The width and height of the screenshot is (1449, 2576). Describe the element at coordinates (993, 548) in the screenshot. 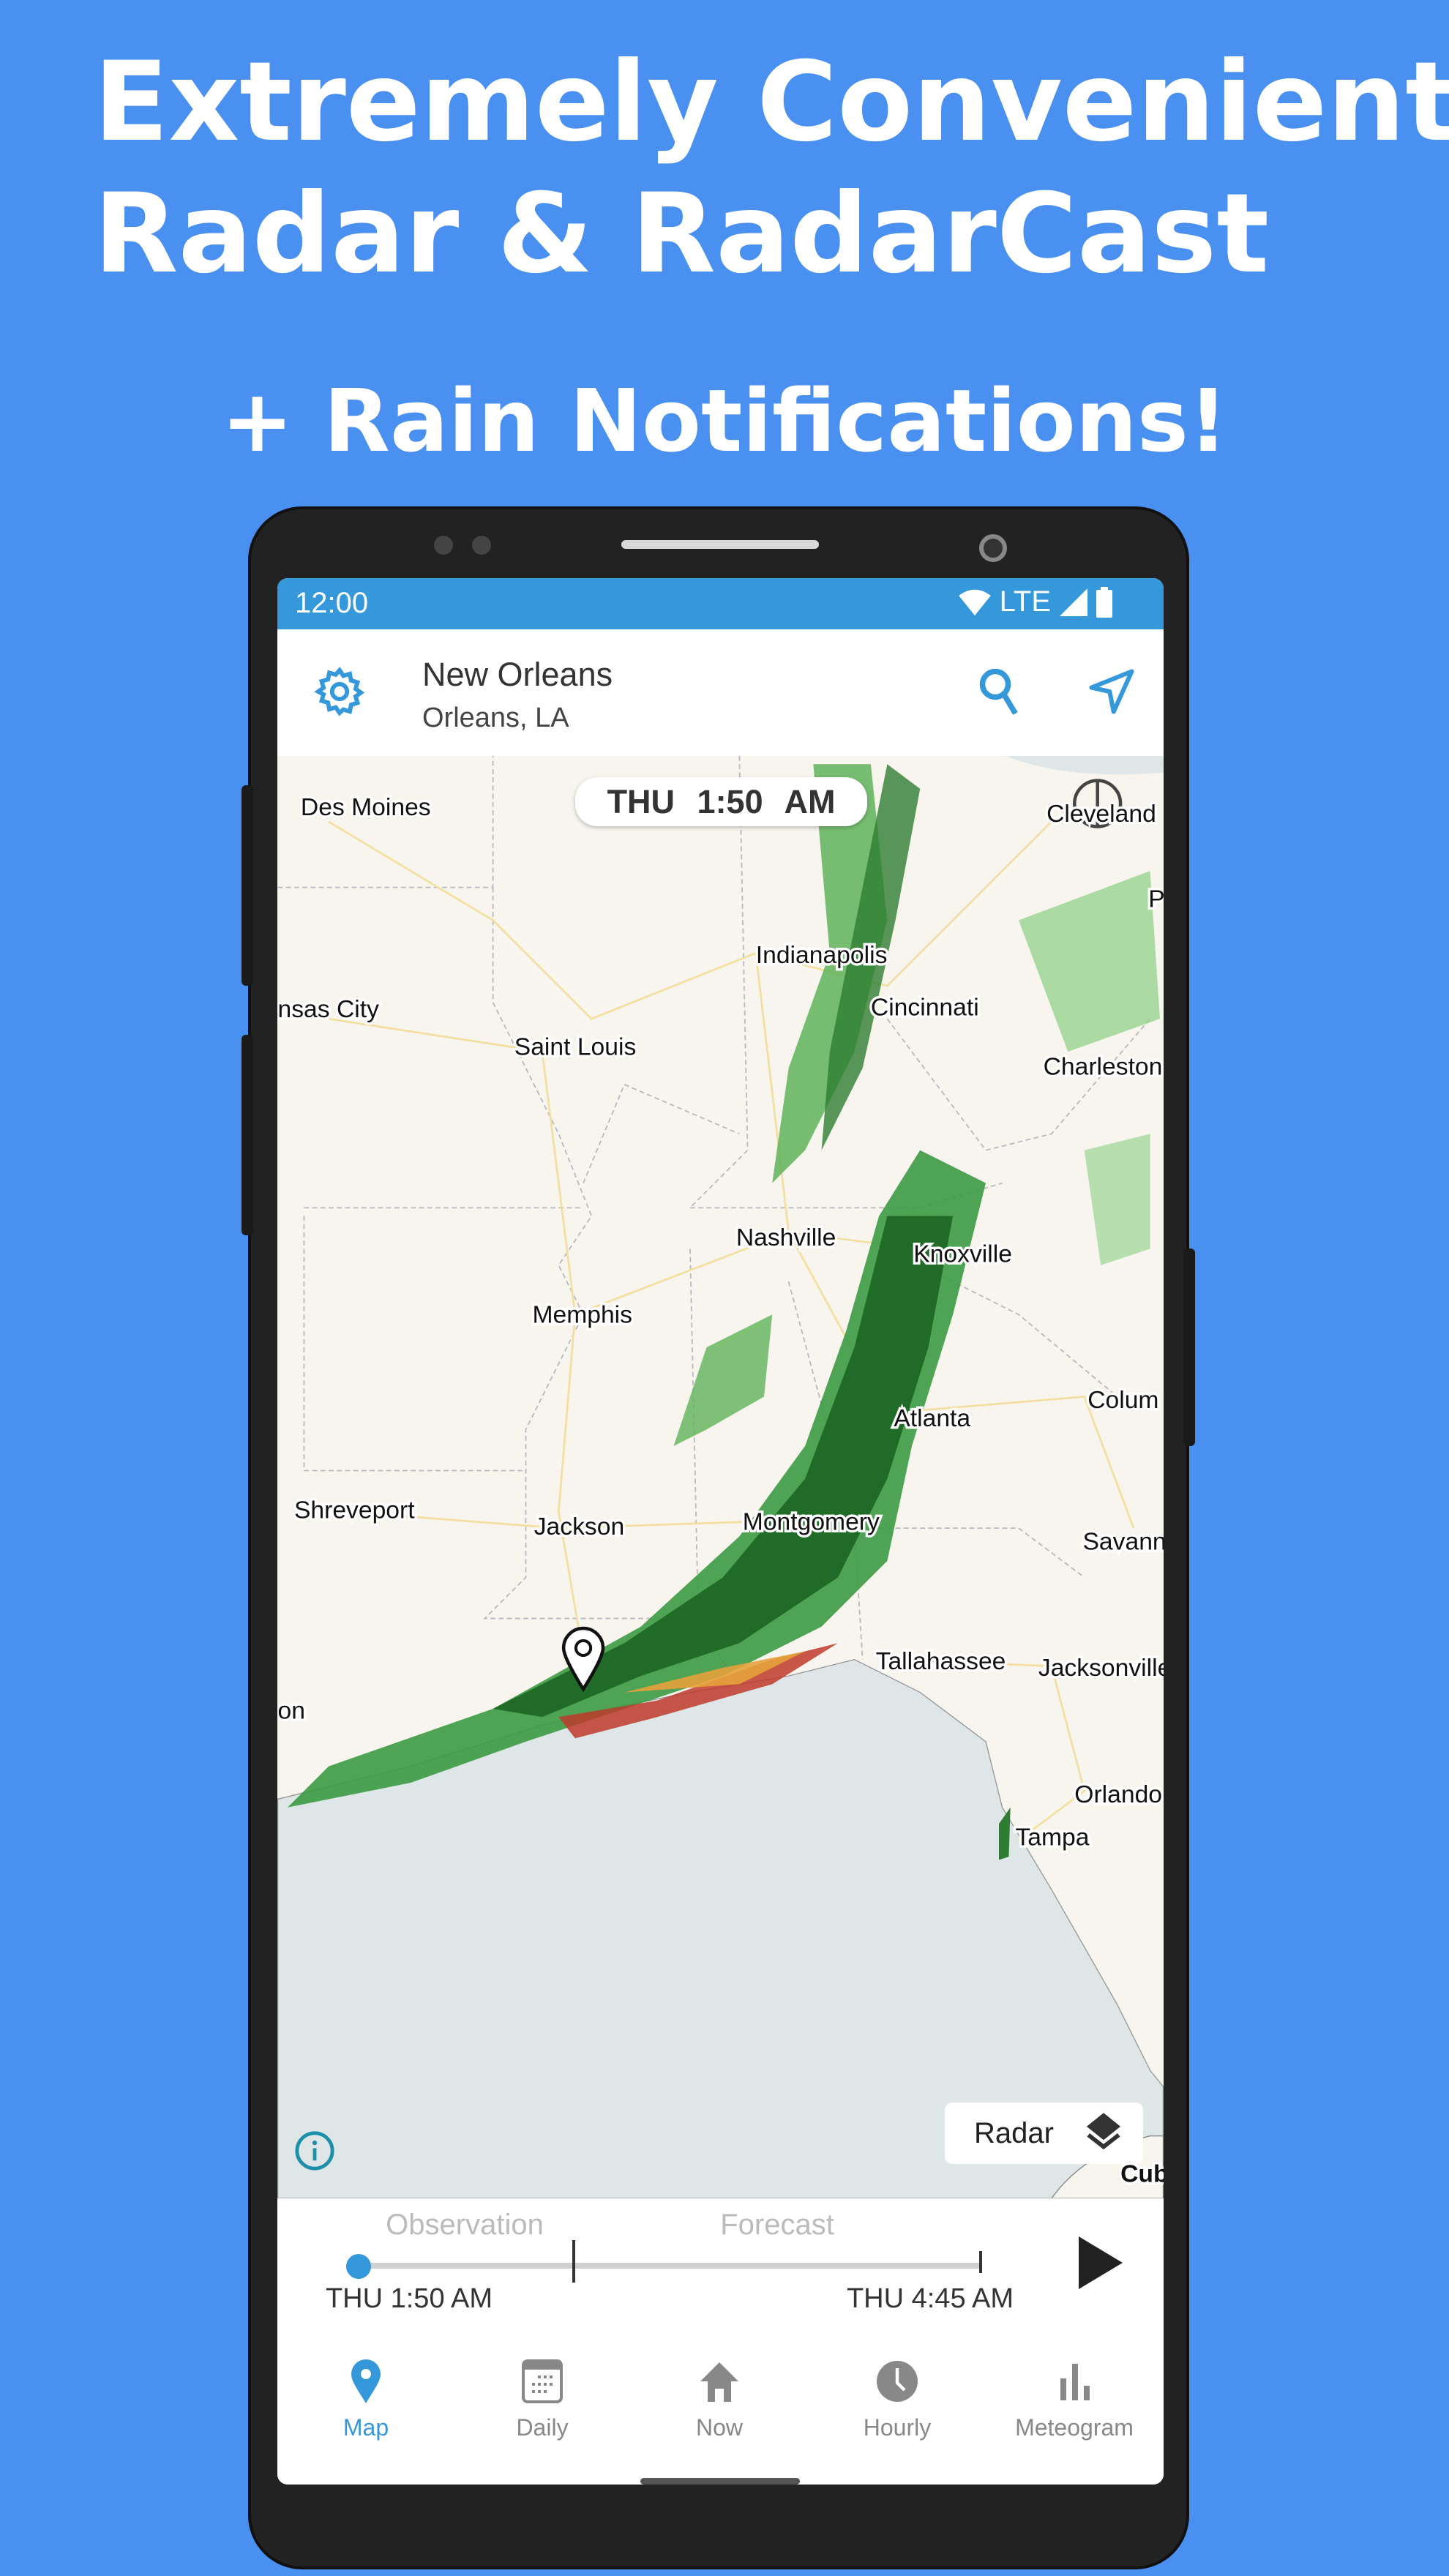

I see `phone-camera` at that location.